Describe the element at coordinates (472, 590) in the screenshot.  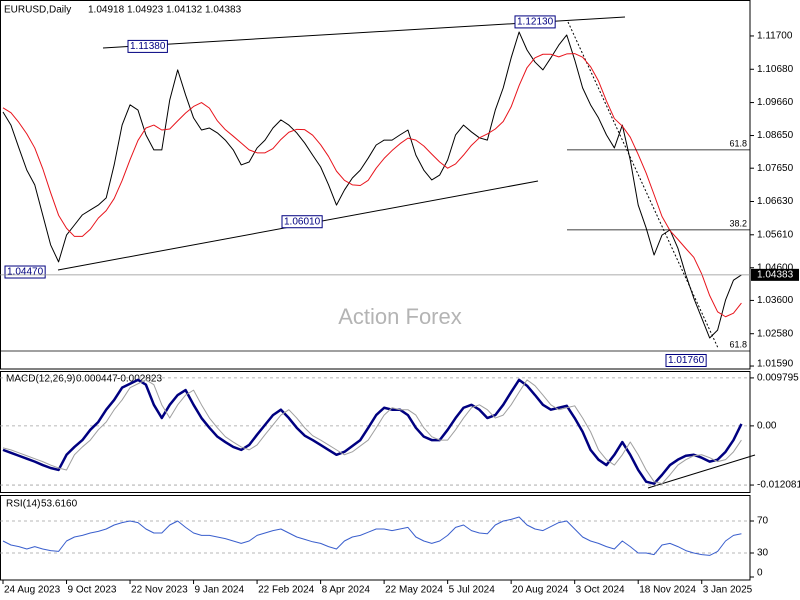
I see `x-tick-label: 5 Jul 2024` at that location.